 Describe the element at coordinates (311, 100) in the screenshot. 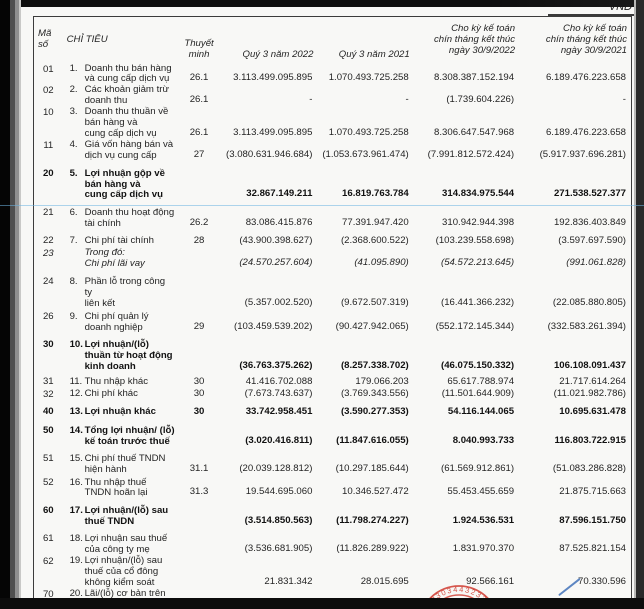

I see `value-q3-2022: -` at that location.